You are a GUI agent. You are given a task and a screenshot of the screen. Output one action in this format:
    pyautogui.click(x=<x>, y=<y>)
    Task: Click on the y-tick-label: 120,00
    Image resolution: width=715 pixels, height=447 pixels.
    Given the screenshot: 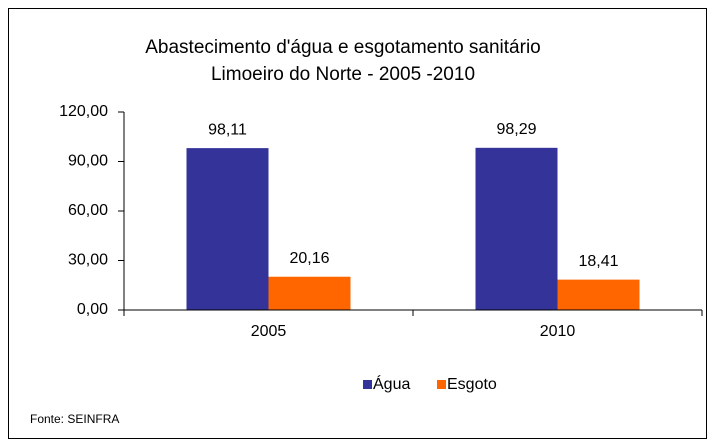 What is the action you would take?
    pyautogui.click(x=83, y=111)
    